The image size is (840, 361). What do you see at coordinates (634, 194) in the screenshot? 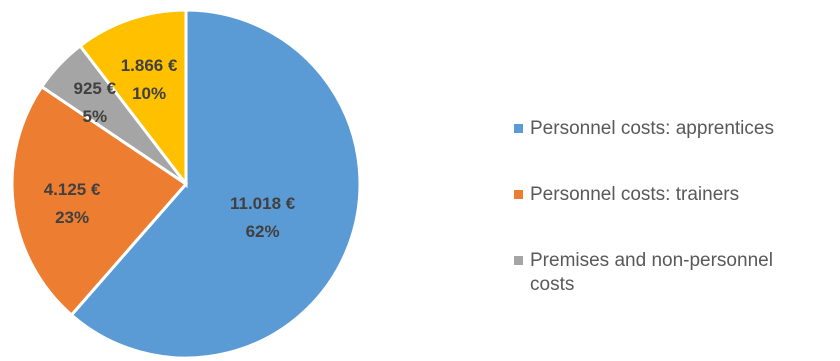
I see `legend-label: Personnel costs: trainers` at bounding box center [634, 194].